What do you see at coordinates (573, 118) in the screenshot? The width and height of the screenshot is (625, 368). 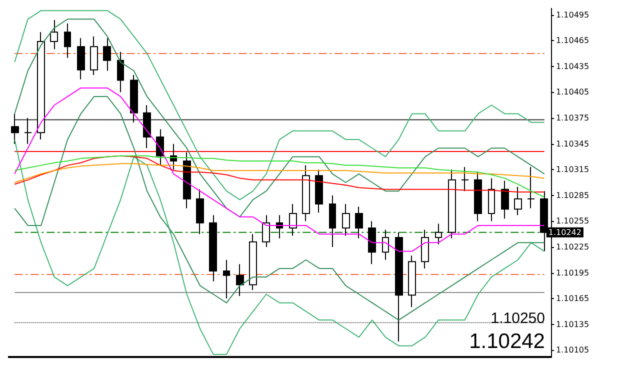 I see `y-tick-label: 1.10375` at bounding box center [573, 118].